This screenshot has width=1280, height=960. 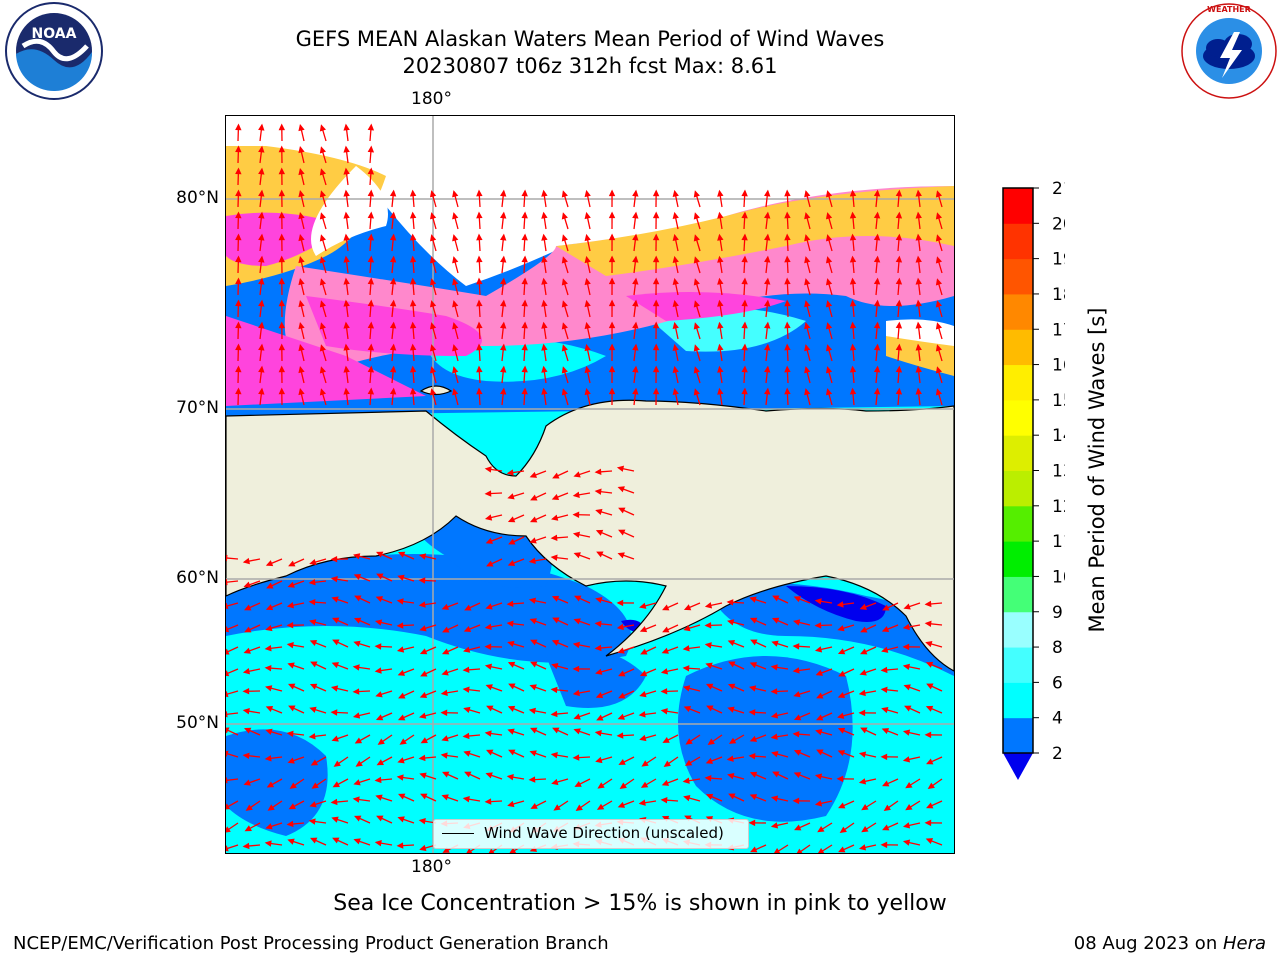 What do you see at coordinates (1057, 683) in the screenshot?
I see `colorbar-tick-label: 6` at bounding box center [1057, 683].